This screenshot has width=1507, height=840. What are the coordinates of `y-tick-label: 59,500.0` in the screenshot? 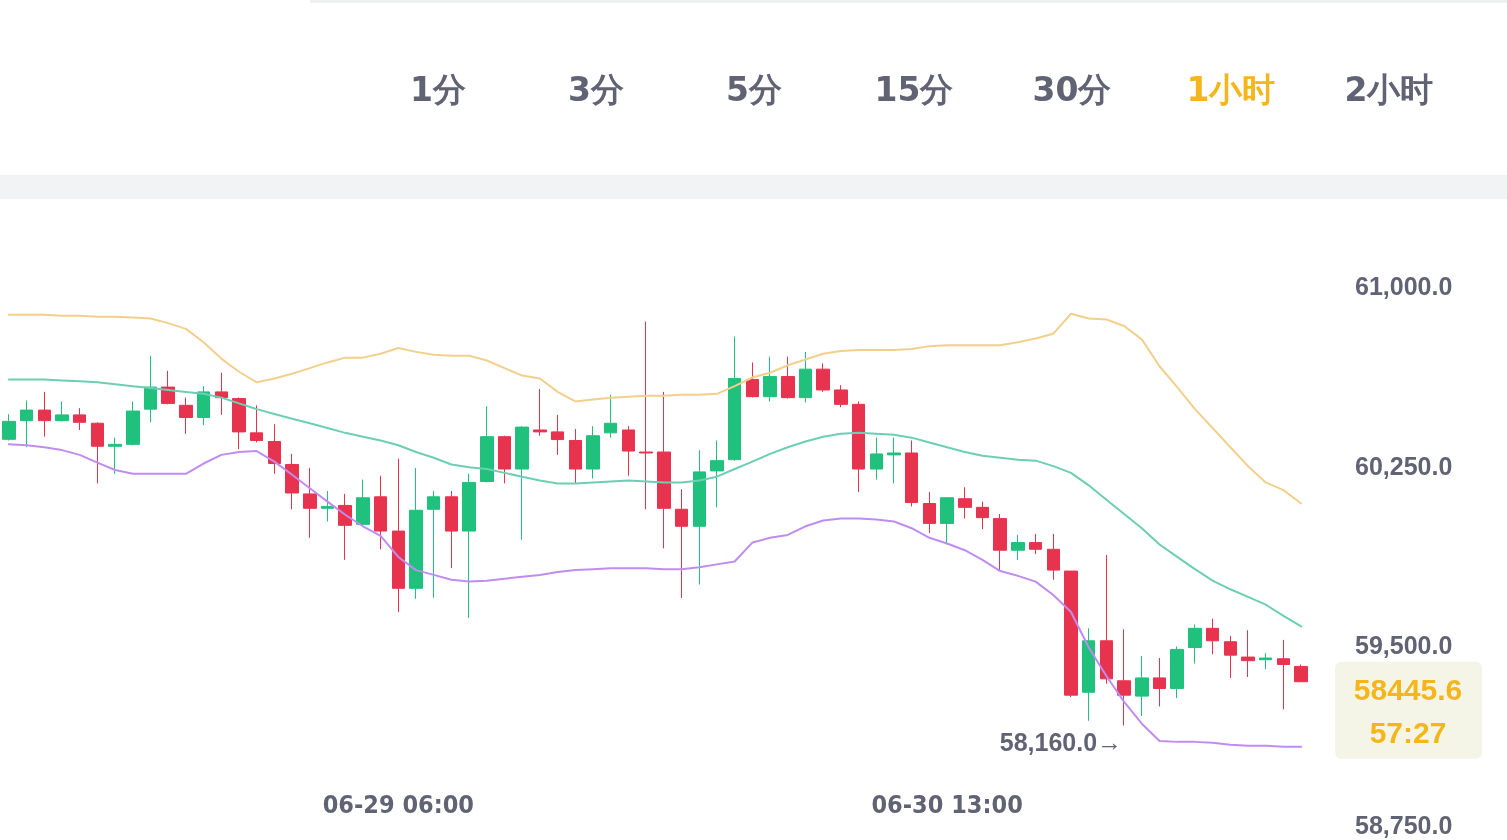 It's located at (1404, 645).